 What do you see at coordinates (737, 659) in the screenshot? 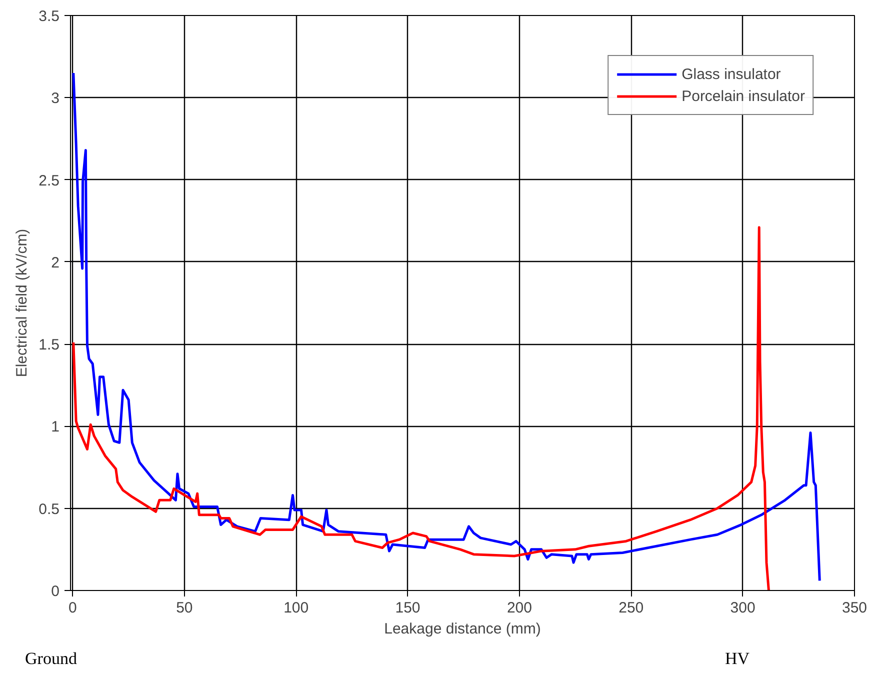
I see `text: HV` at bounding box center [737, 659].